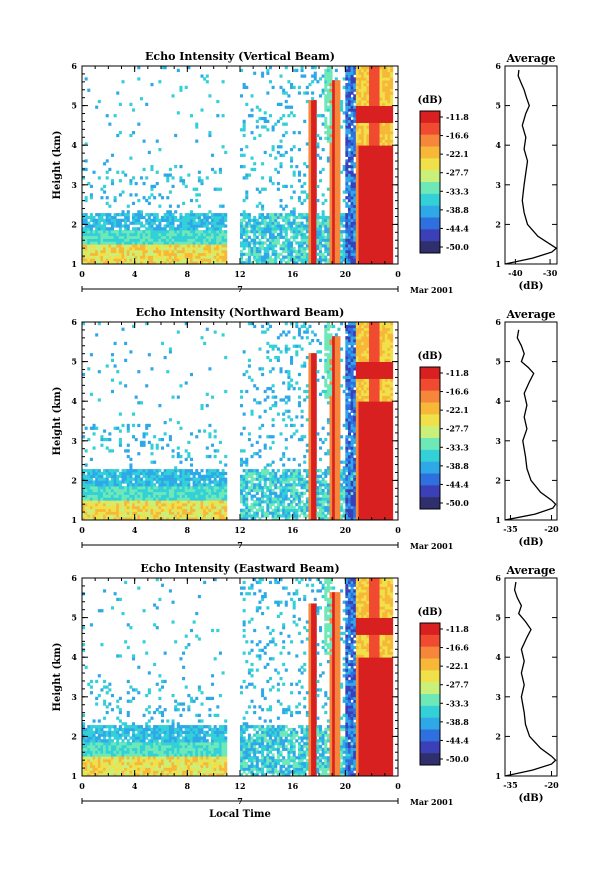 This screenshot has width=611, height=875. I want to click on colorbar-label: -16.6, so click(457, 136).